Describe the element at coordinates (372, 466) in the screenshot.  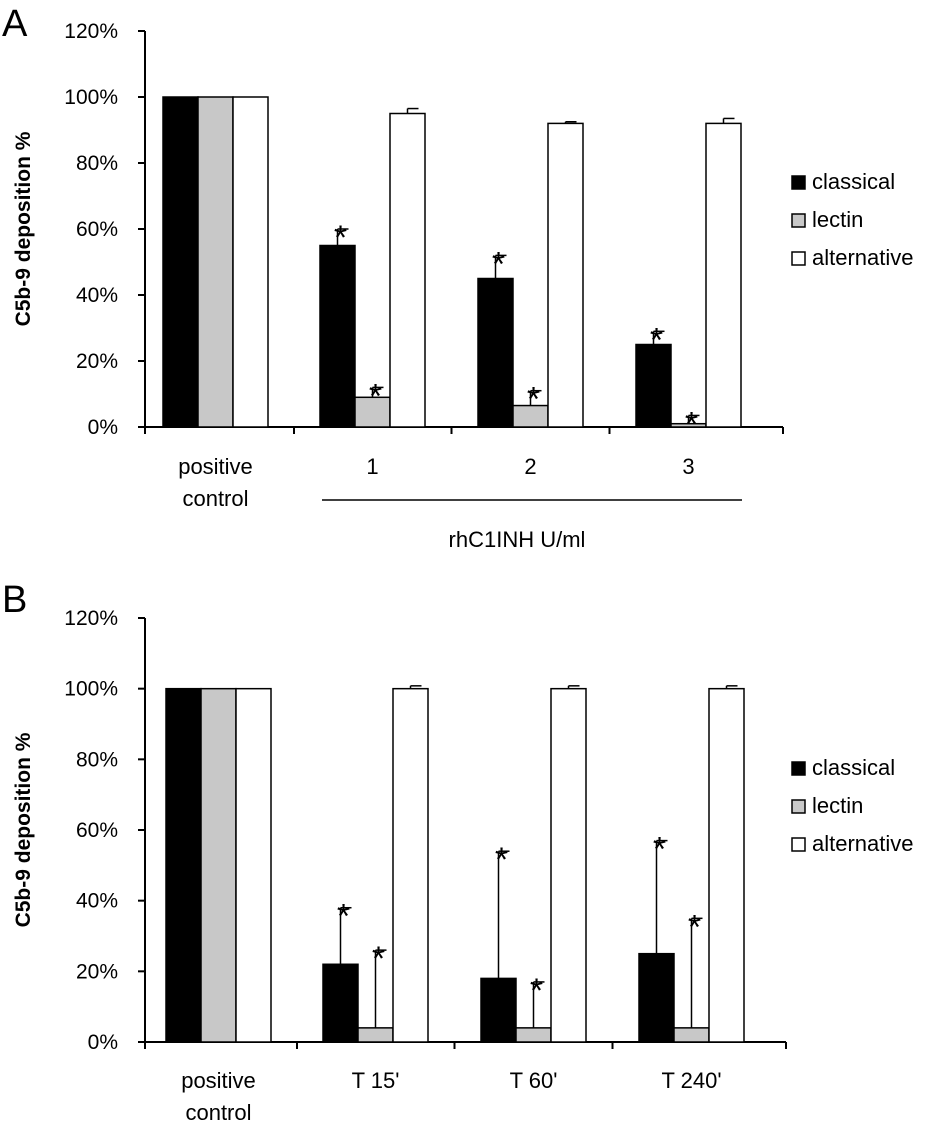
I see `category-label: 1` at that location.